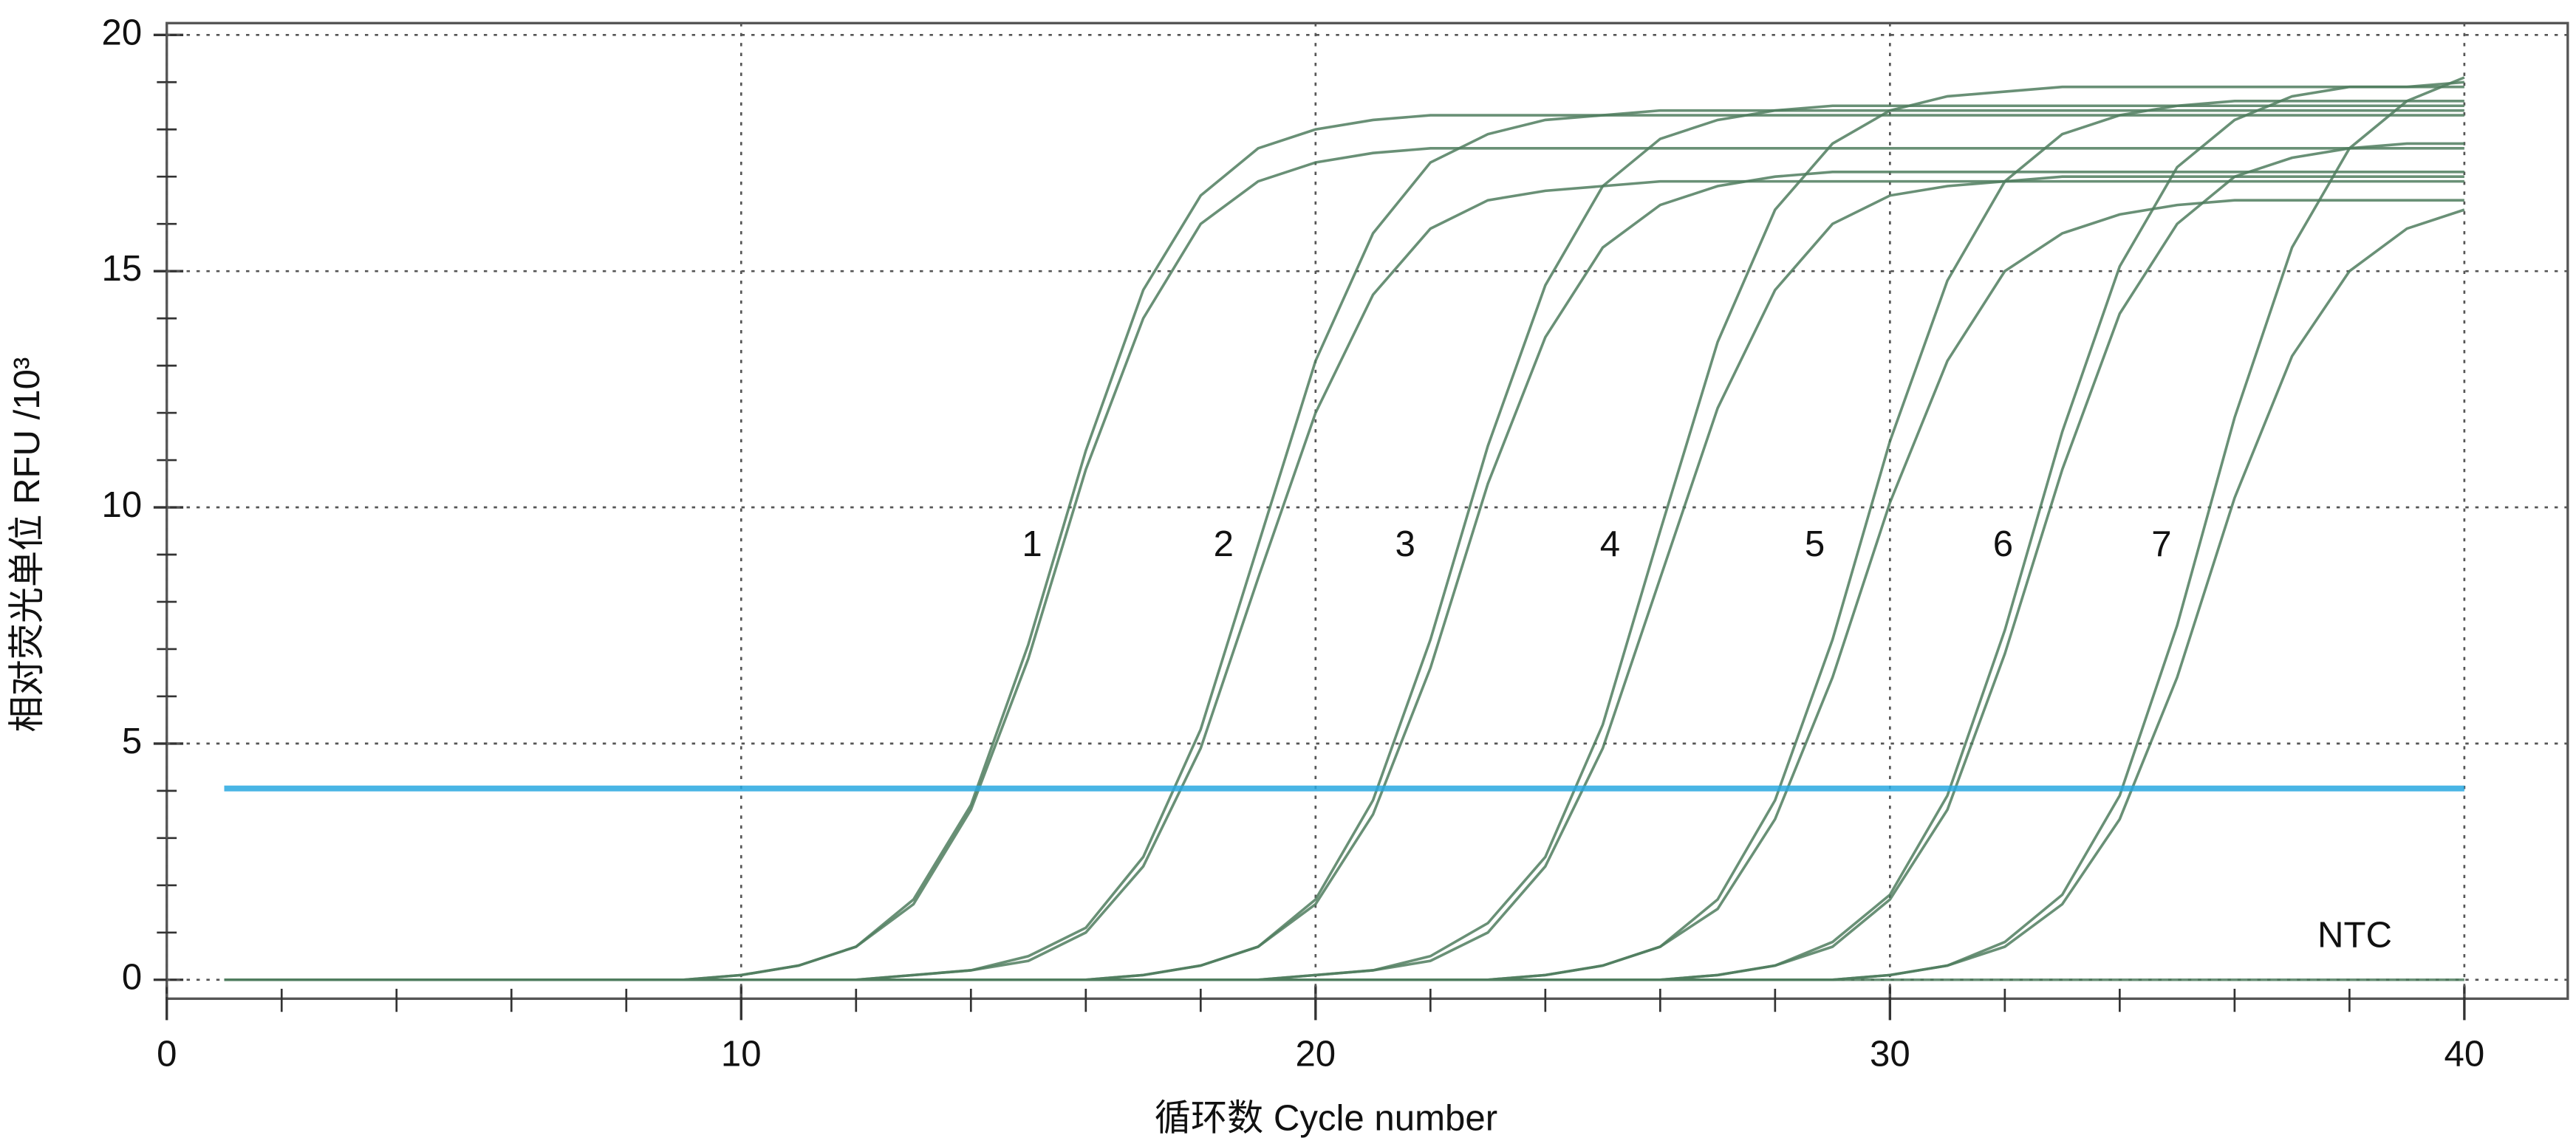 The width and height of the screenshot is (2576, 1138). I want to click on curve-annotation: 3, so click(1405, 544).